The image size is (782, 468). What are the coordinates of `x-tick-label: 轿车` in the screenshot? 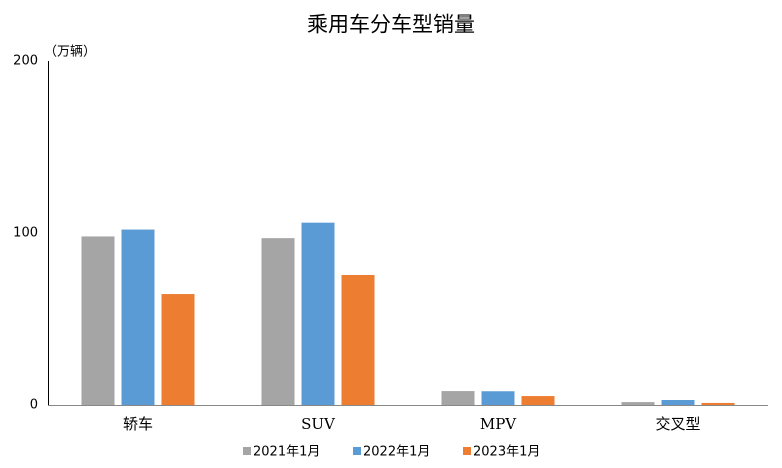 It's located at (138, 424).